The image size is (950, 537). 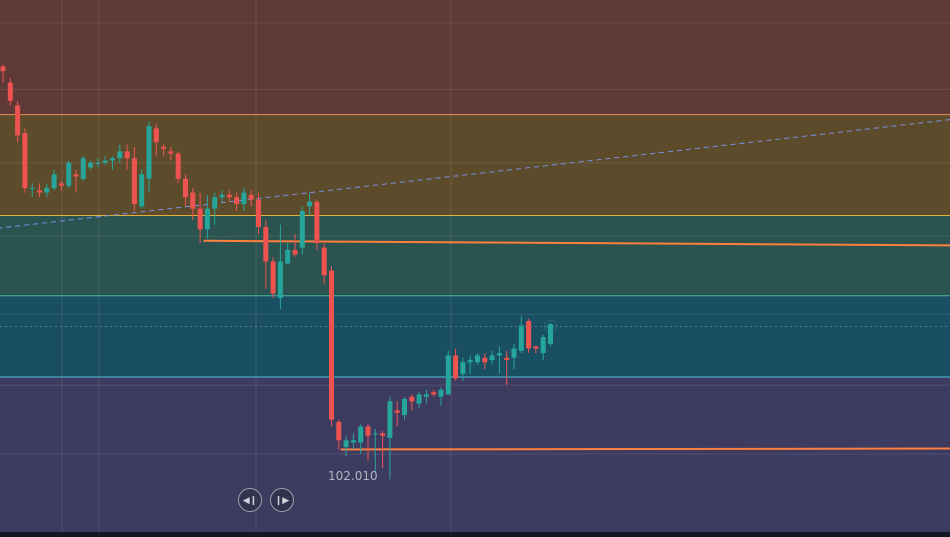 What do you see at coordinates (250, 500) in the screenshot?
I see `scroll-to-start-button: ◀❙` at bounding box center [250, 500].